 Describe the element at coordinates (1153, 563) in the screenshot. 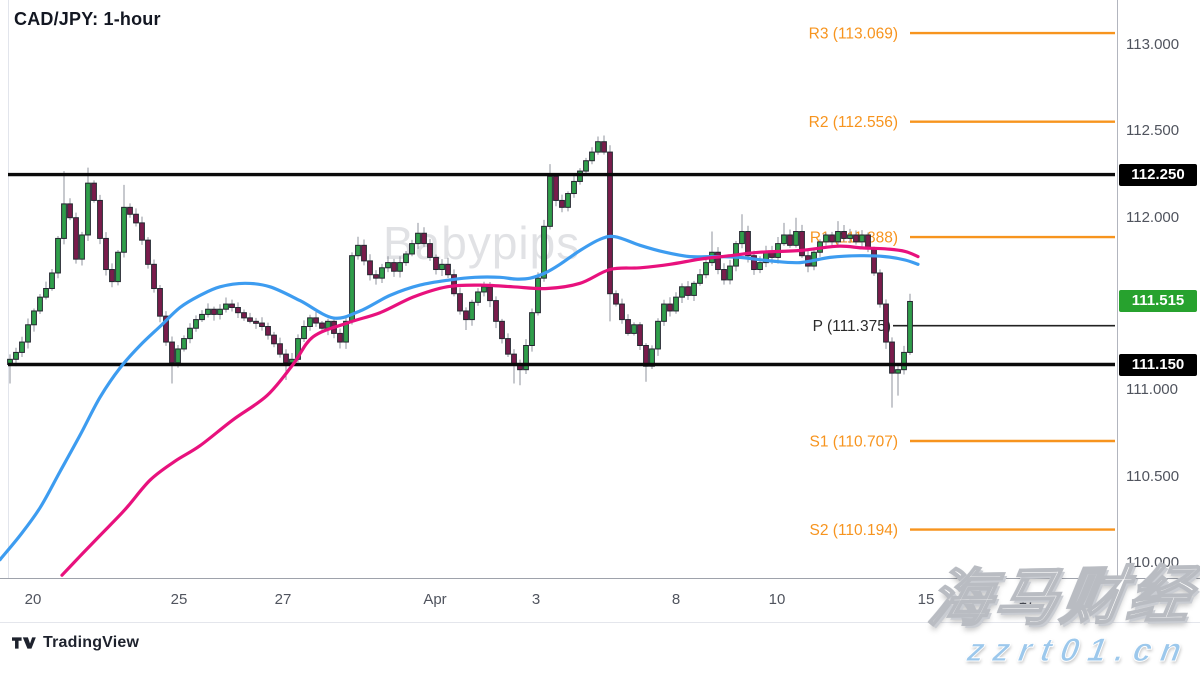

I see `price-tick-label: 110.000` at that location.